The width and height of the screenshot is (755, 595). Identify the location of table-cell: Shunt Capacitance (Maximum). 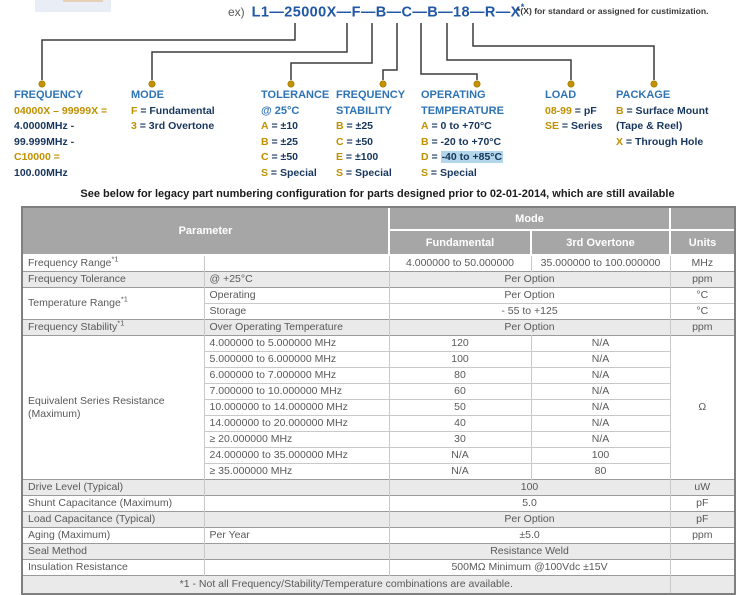
(114, 503).